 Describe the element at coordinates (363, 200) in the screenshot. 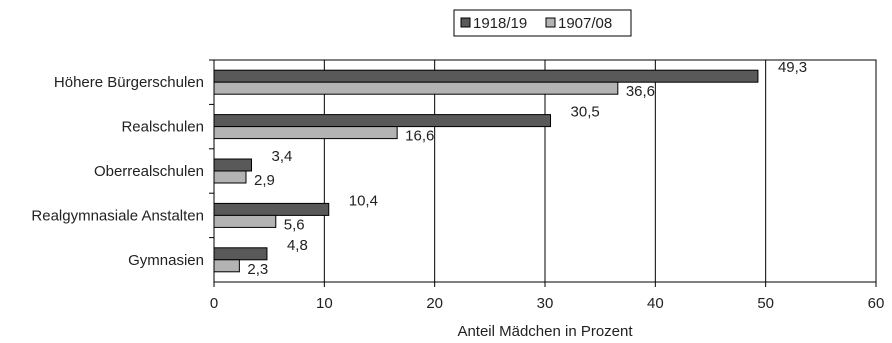

I see `data-label: 10,4` at that location.